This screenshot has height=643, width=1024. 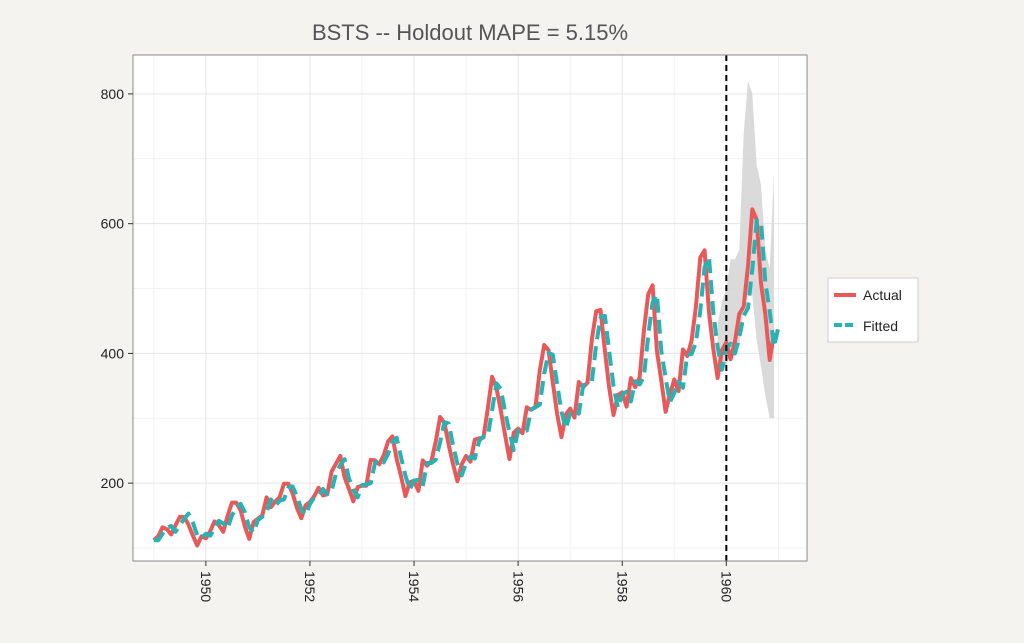 I want to click on x-tick-label: 1958, so click(x=622, y=586).